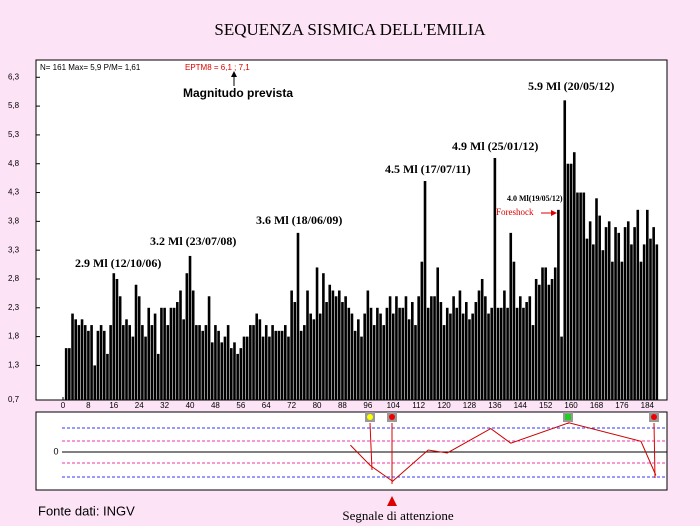 The height and width of the screenshot is (526, 700). What do you see at coordinates (190, 405) in the screenshot?
I see `x-tick-label: 40` at bounding box center [190, 405].